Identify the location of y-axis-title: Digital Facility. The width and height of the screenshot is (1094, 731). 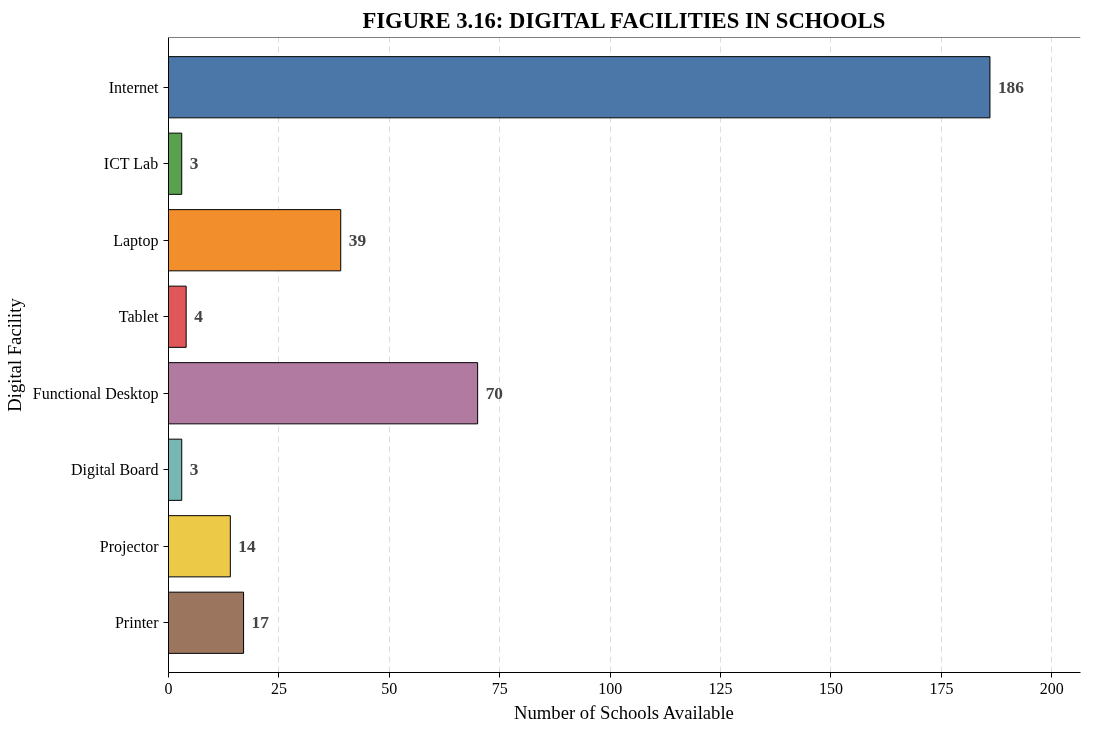
(14, 354).